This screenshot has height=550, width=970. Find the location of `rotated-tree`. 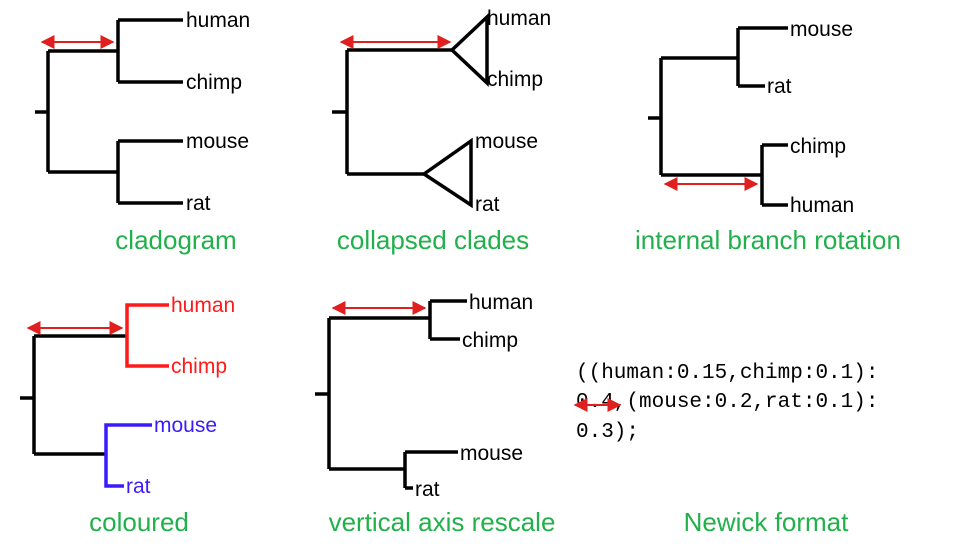

rotated-tree is located at coordinates (718, 116).